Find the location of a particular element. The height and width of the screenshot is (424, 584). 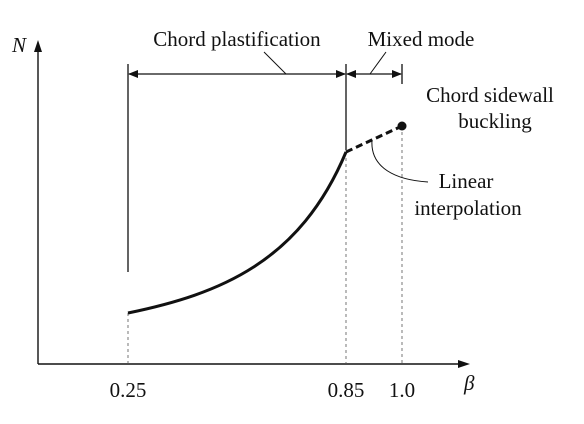

region-label-plastification: Chord plastification is located at coordinates (237, 39).